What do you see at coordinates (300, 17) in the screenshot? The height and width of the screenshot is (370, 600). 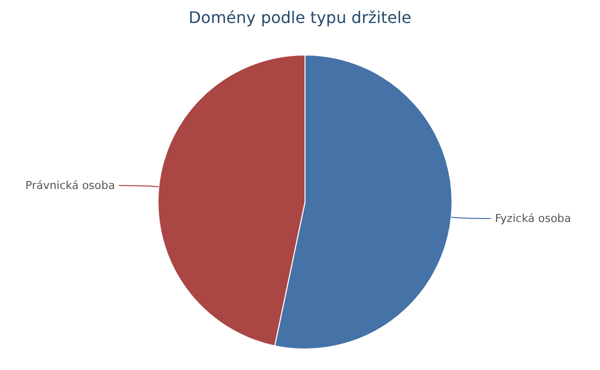 I see `chart-title: Domény podle typu držitele` at bounding box center [300, 17].